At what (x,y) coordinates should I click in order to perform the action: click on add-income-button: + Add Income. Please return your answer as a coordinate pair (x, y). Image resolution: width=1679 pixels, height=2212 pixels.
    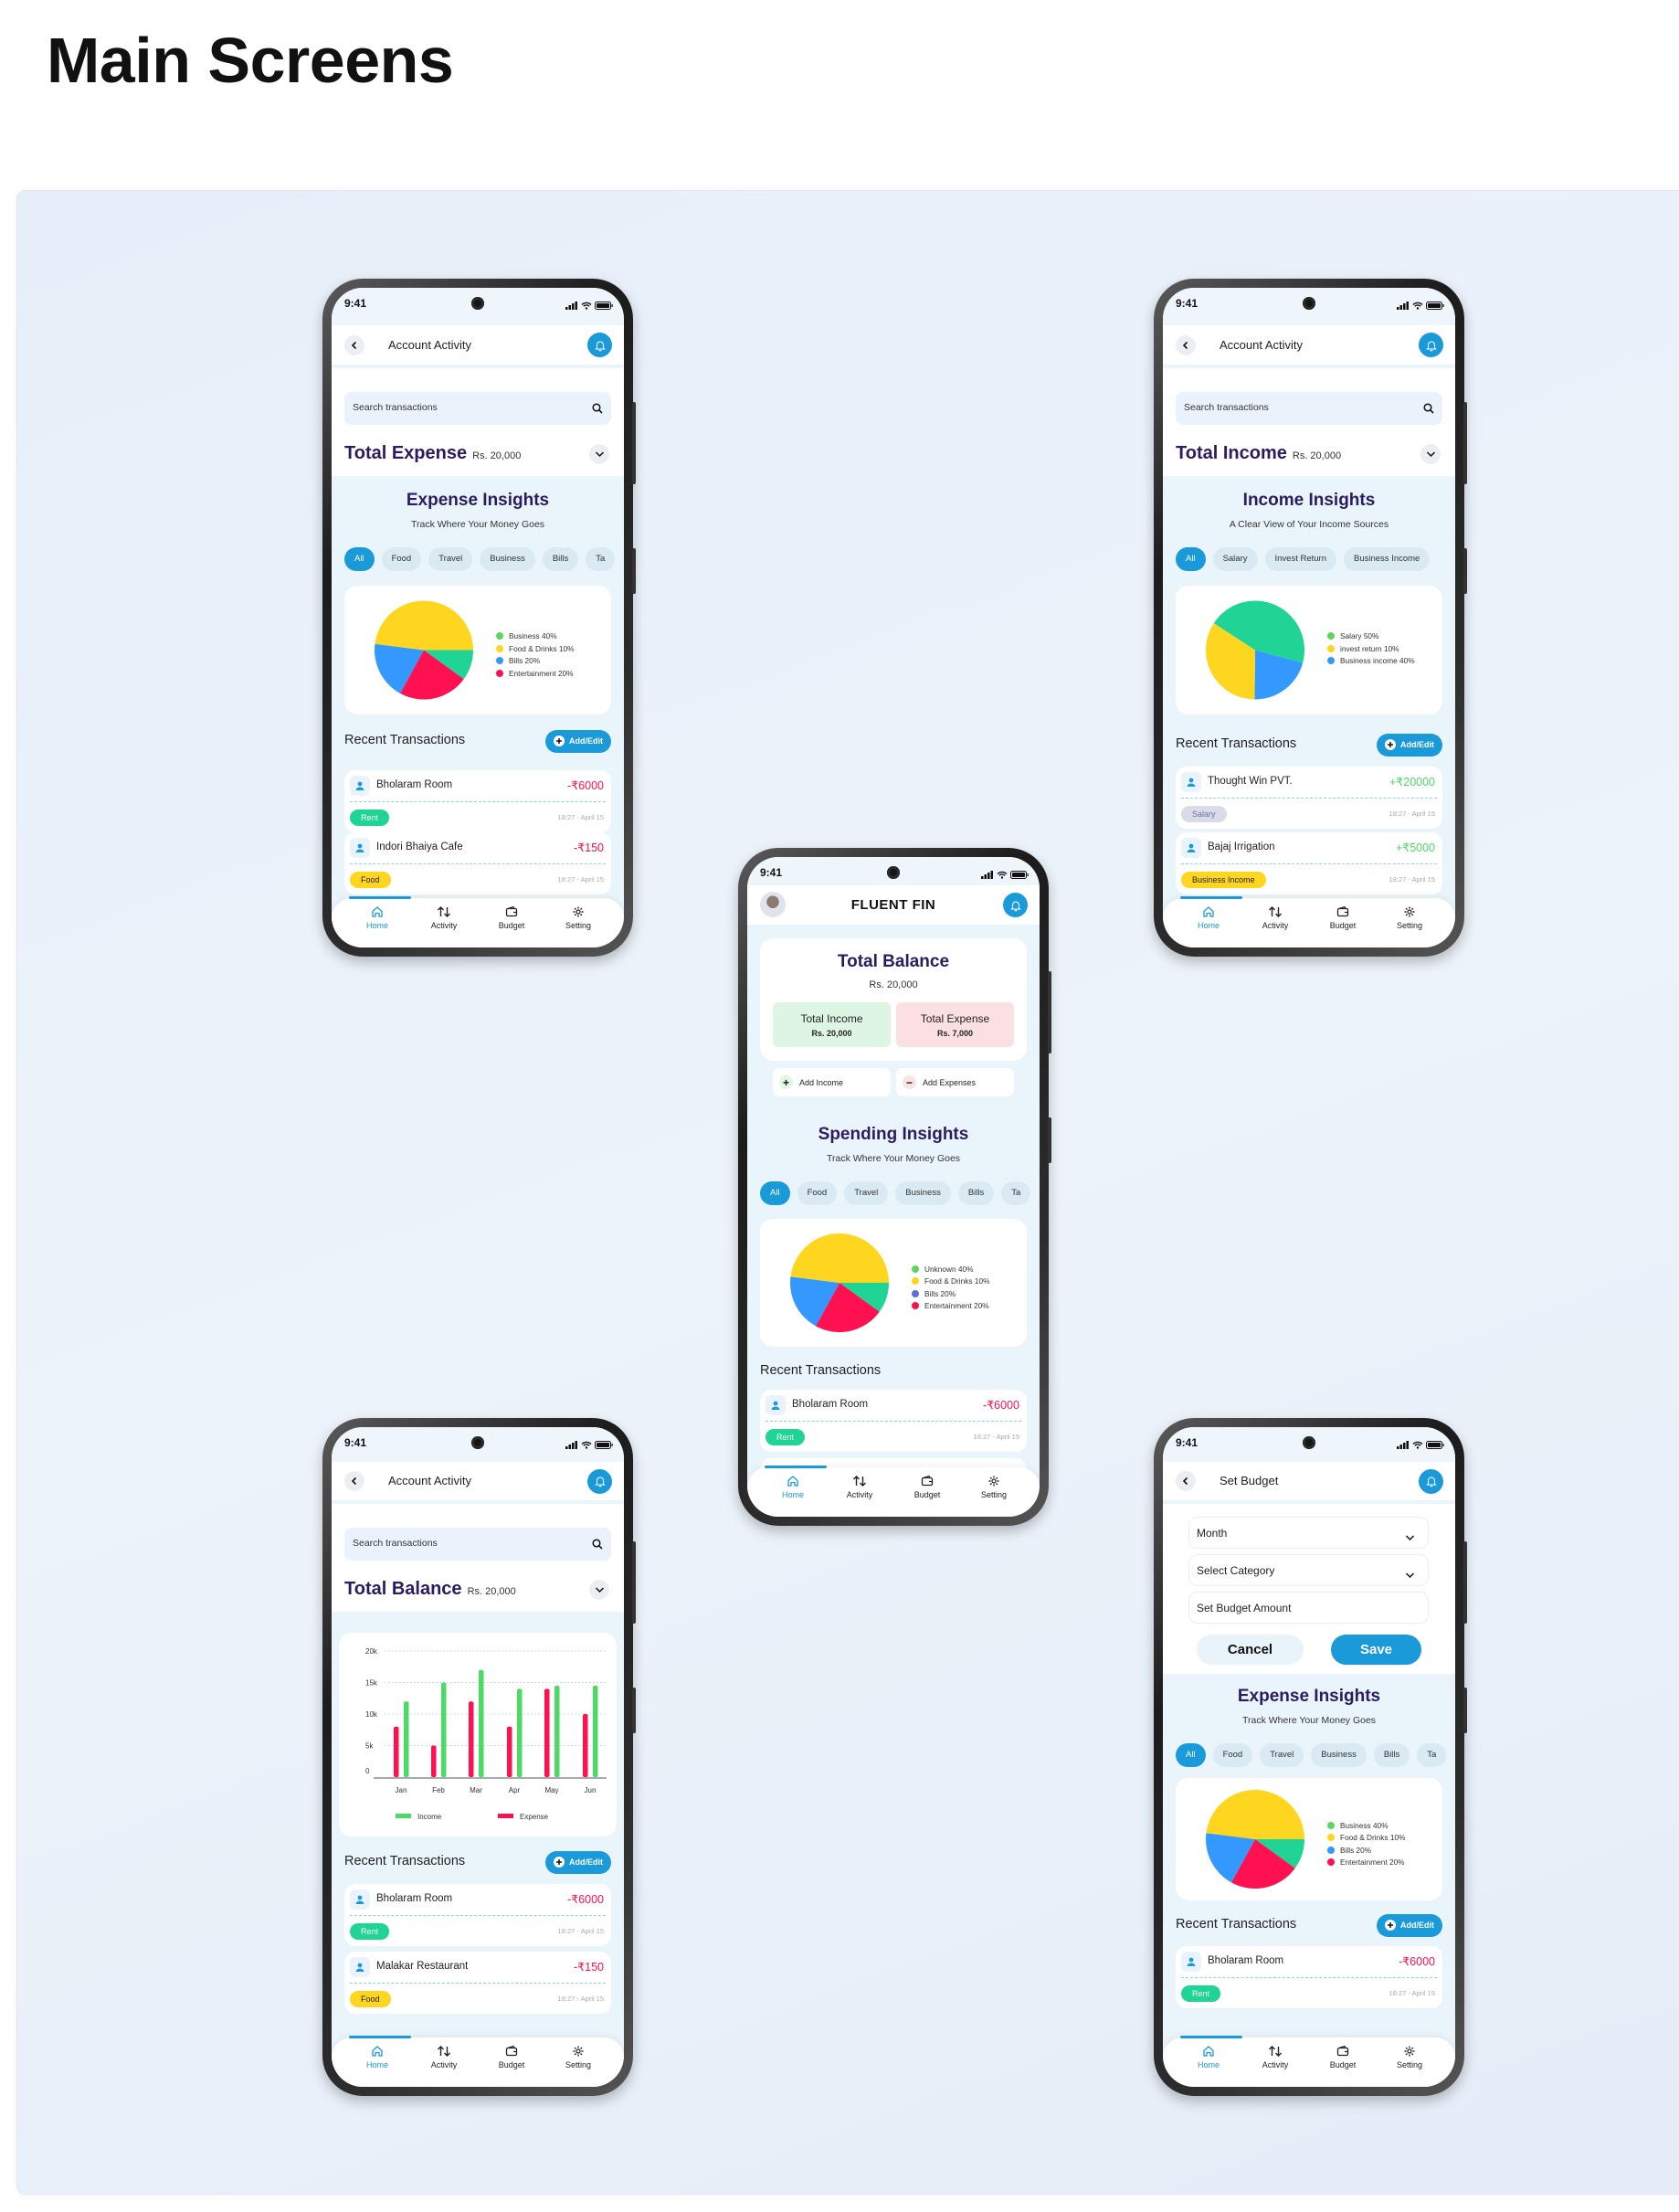
    Looking at the image, I should click on (832, 1082).